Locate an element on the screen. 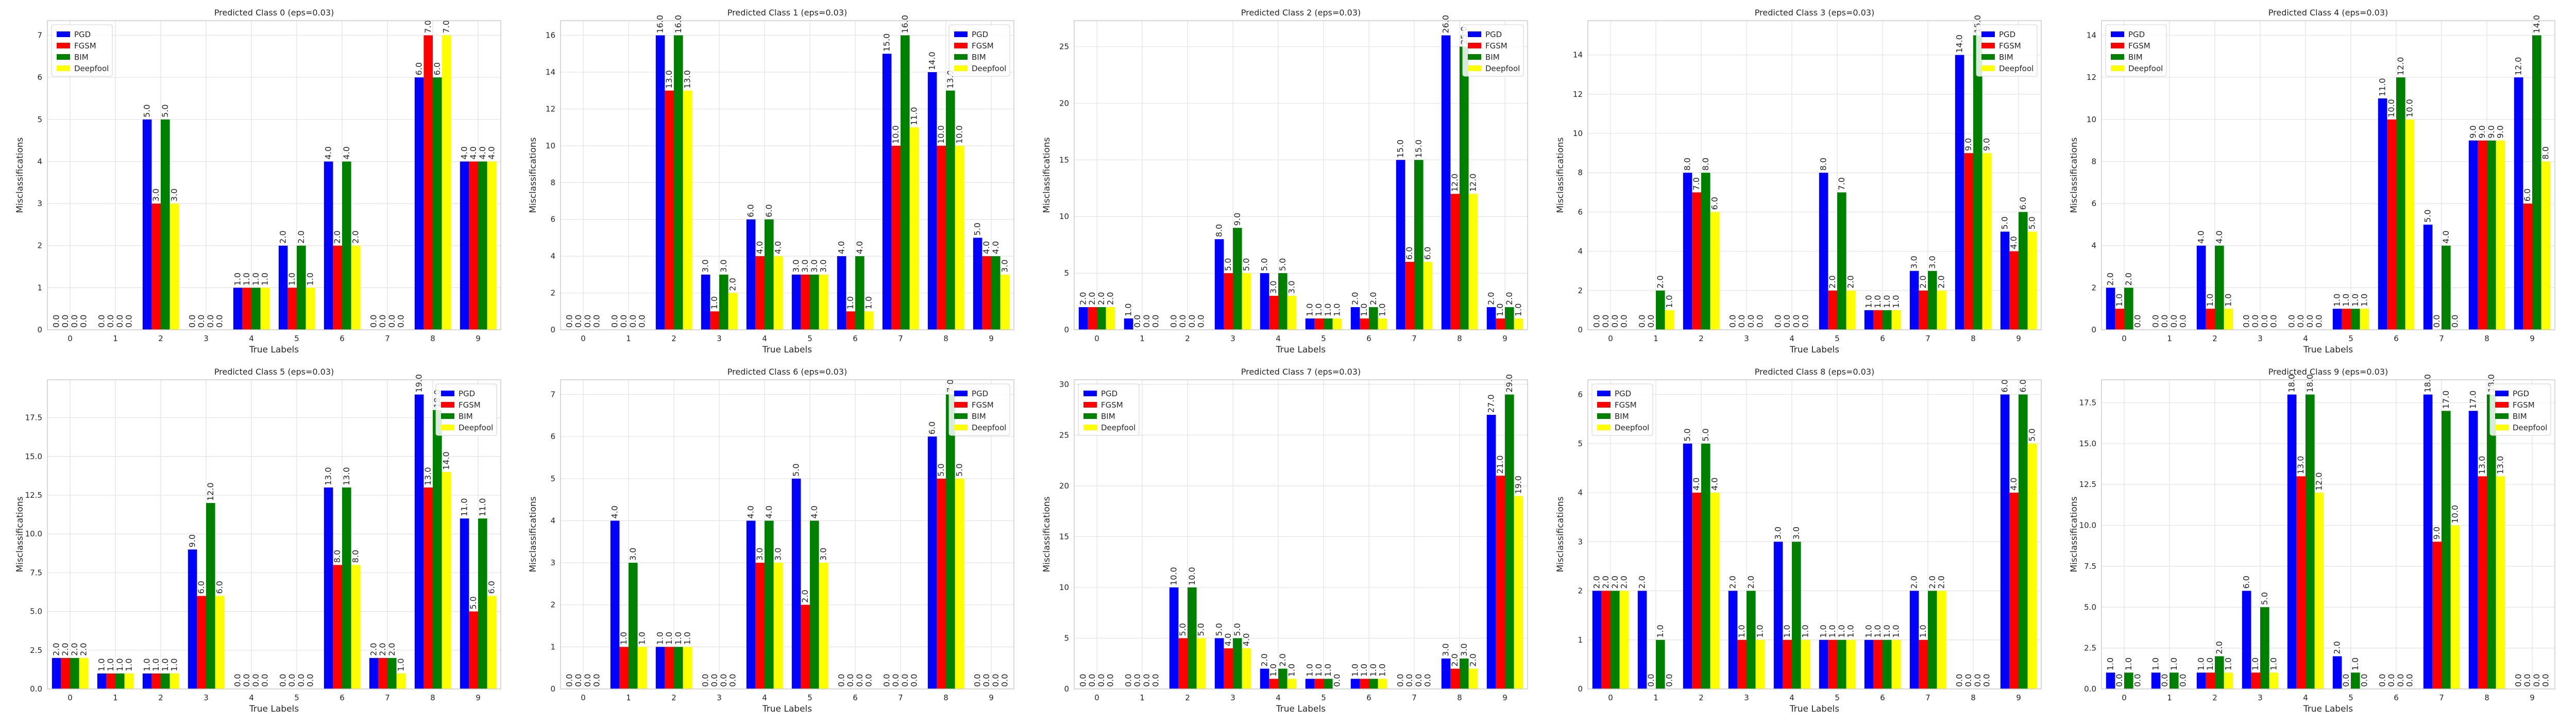 The image size is (2576, 724). x-tick-label: 6 is located at coordinates (856, 697).